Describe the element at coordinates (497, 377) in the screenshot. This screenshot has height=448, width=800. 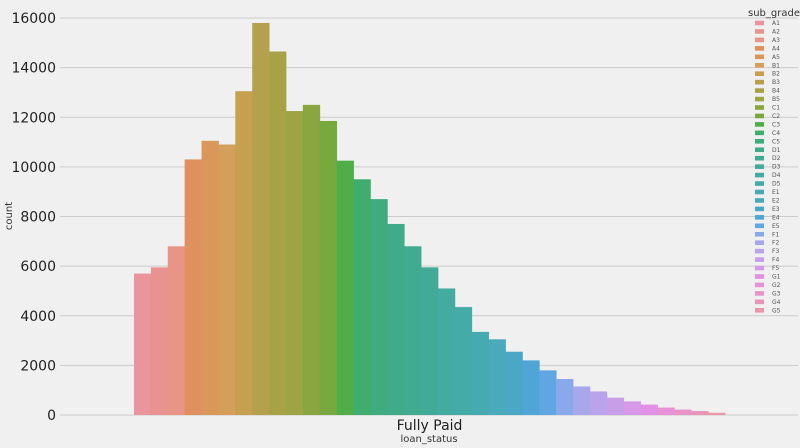
I see `bar-E2` at that location.